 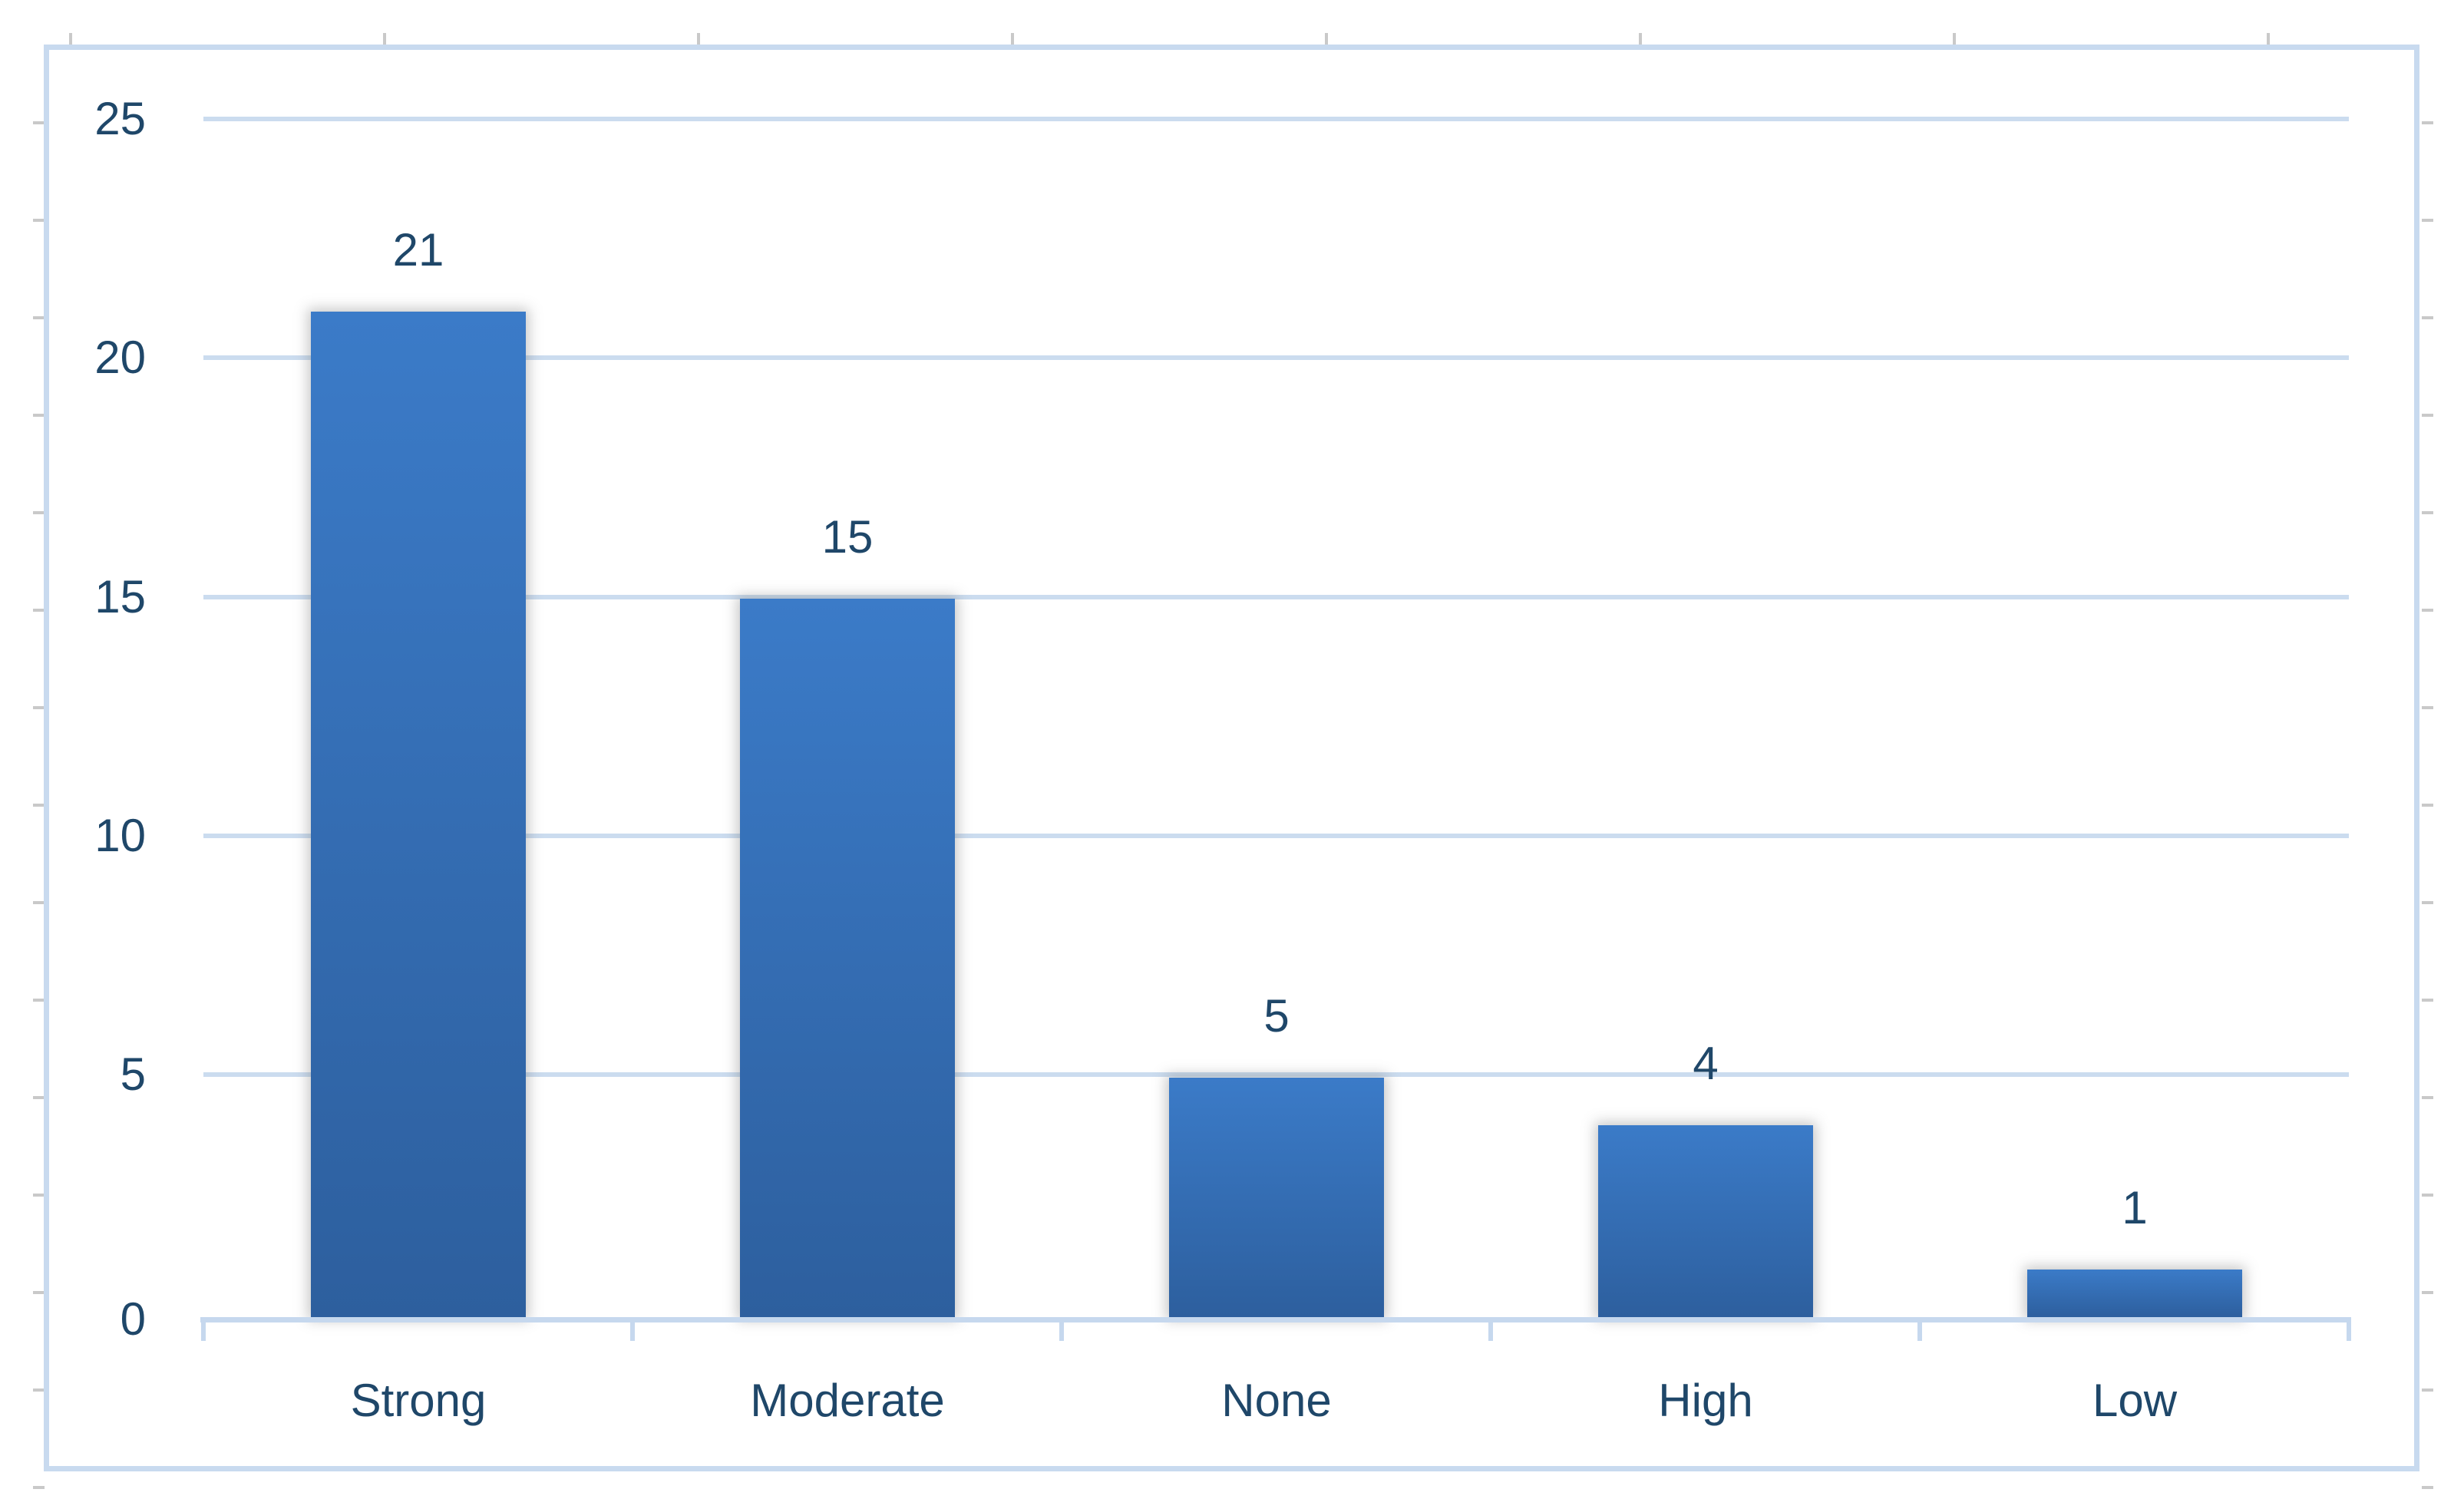 I want to click on x-axis-label-low: Low, so click(x=2135, y=1400).